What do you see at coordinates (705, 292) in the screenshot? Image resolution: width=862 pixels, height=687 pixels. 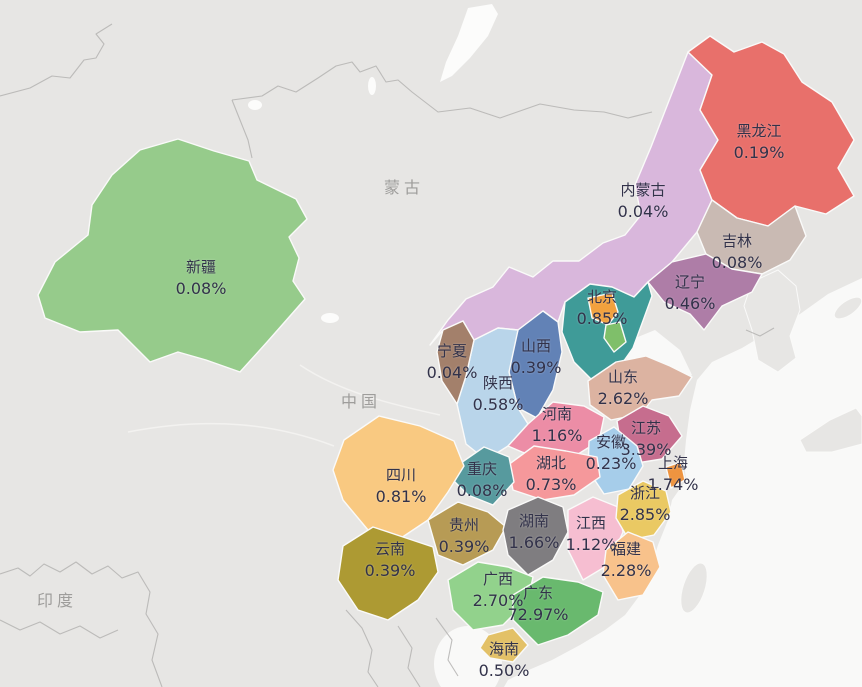 I see `province-liaoning` at bounding box center [705, 292].